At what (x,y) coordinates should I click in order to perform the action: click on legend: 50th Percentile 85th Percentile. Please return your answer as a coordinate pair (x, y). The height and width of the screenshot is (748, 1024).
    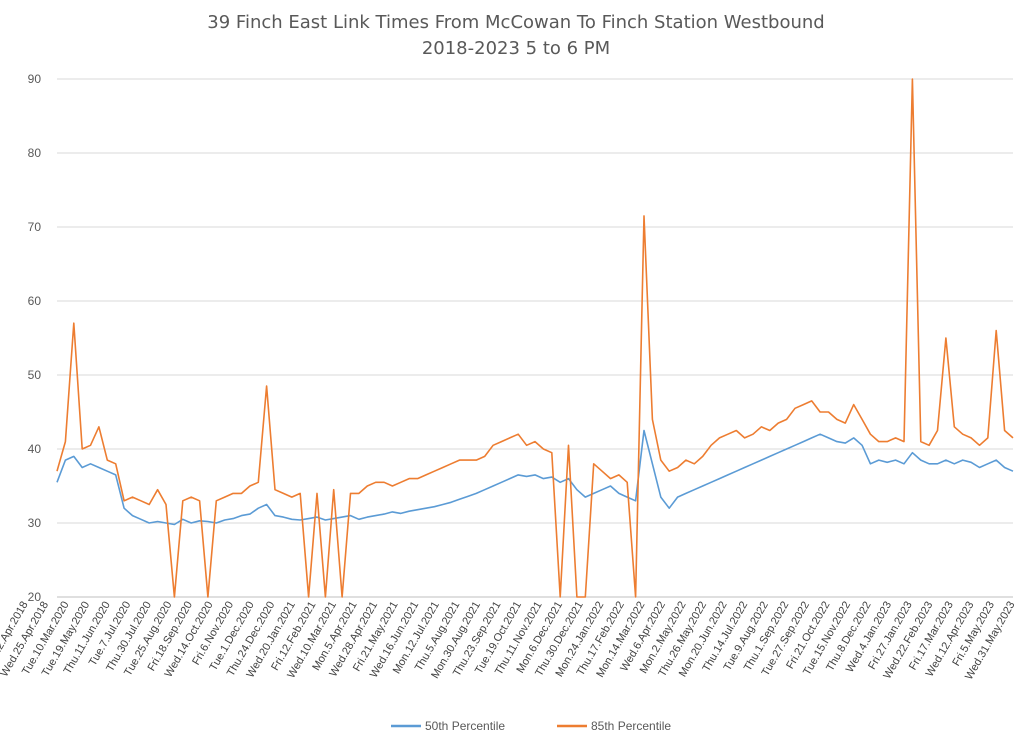
    Looking at the image, I should click on (531, 726).